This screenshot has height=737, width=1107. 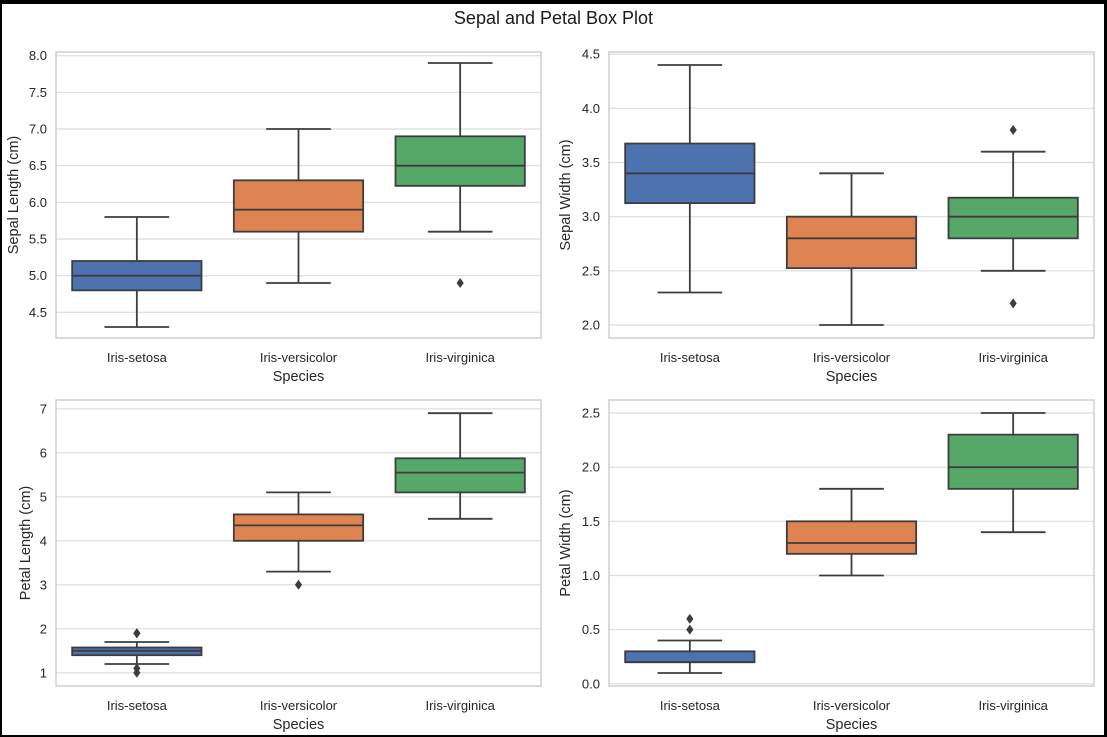 What do you see at coordinates (566, 194) in the screenshot?
I see `y-axis-label: Sepal Width (cm)` at bounding box center [566, 194].